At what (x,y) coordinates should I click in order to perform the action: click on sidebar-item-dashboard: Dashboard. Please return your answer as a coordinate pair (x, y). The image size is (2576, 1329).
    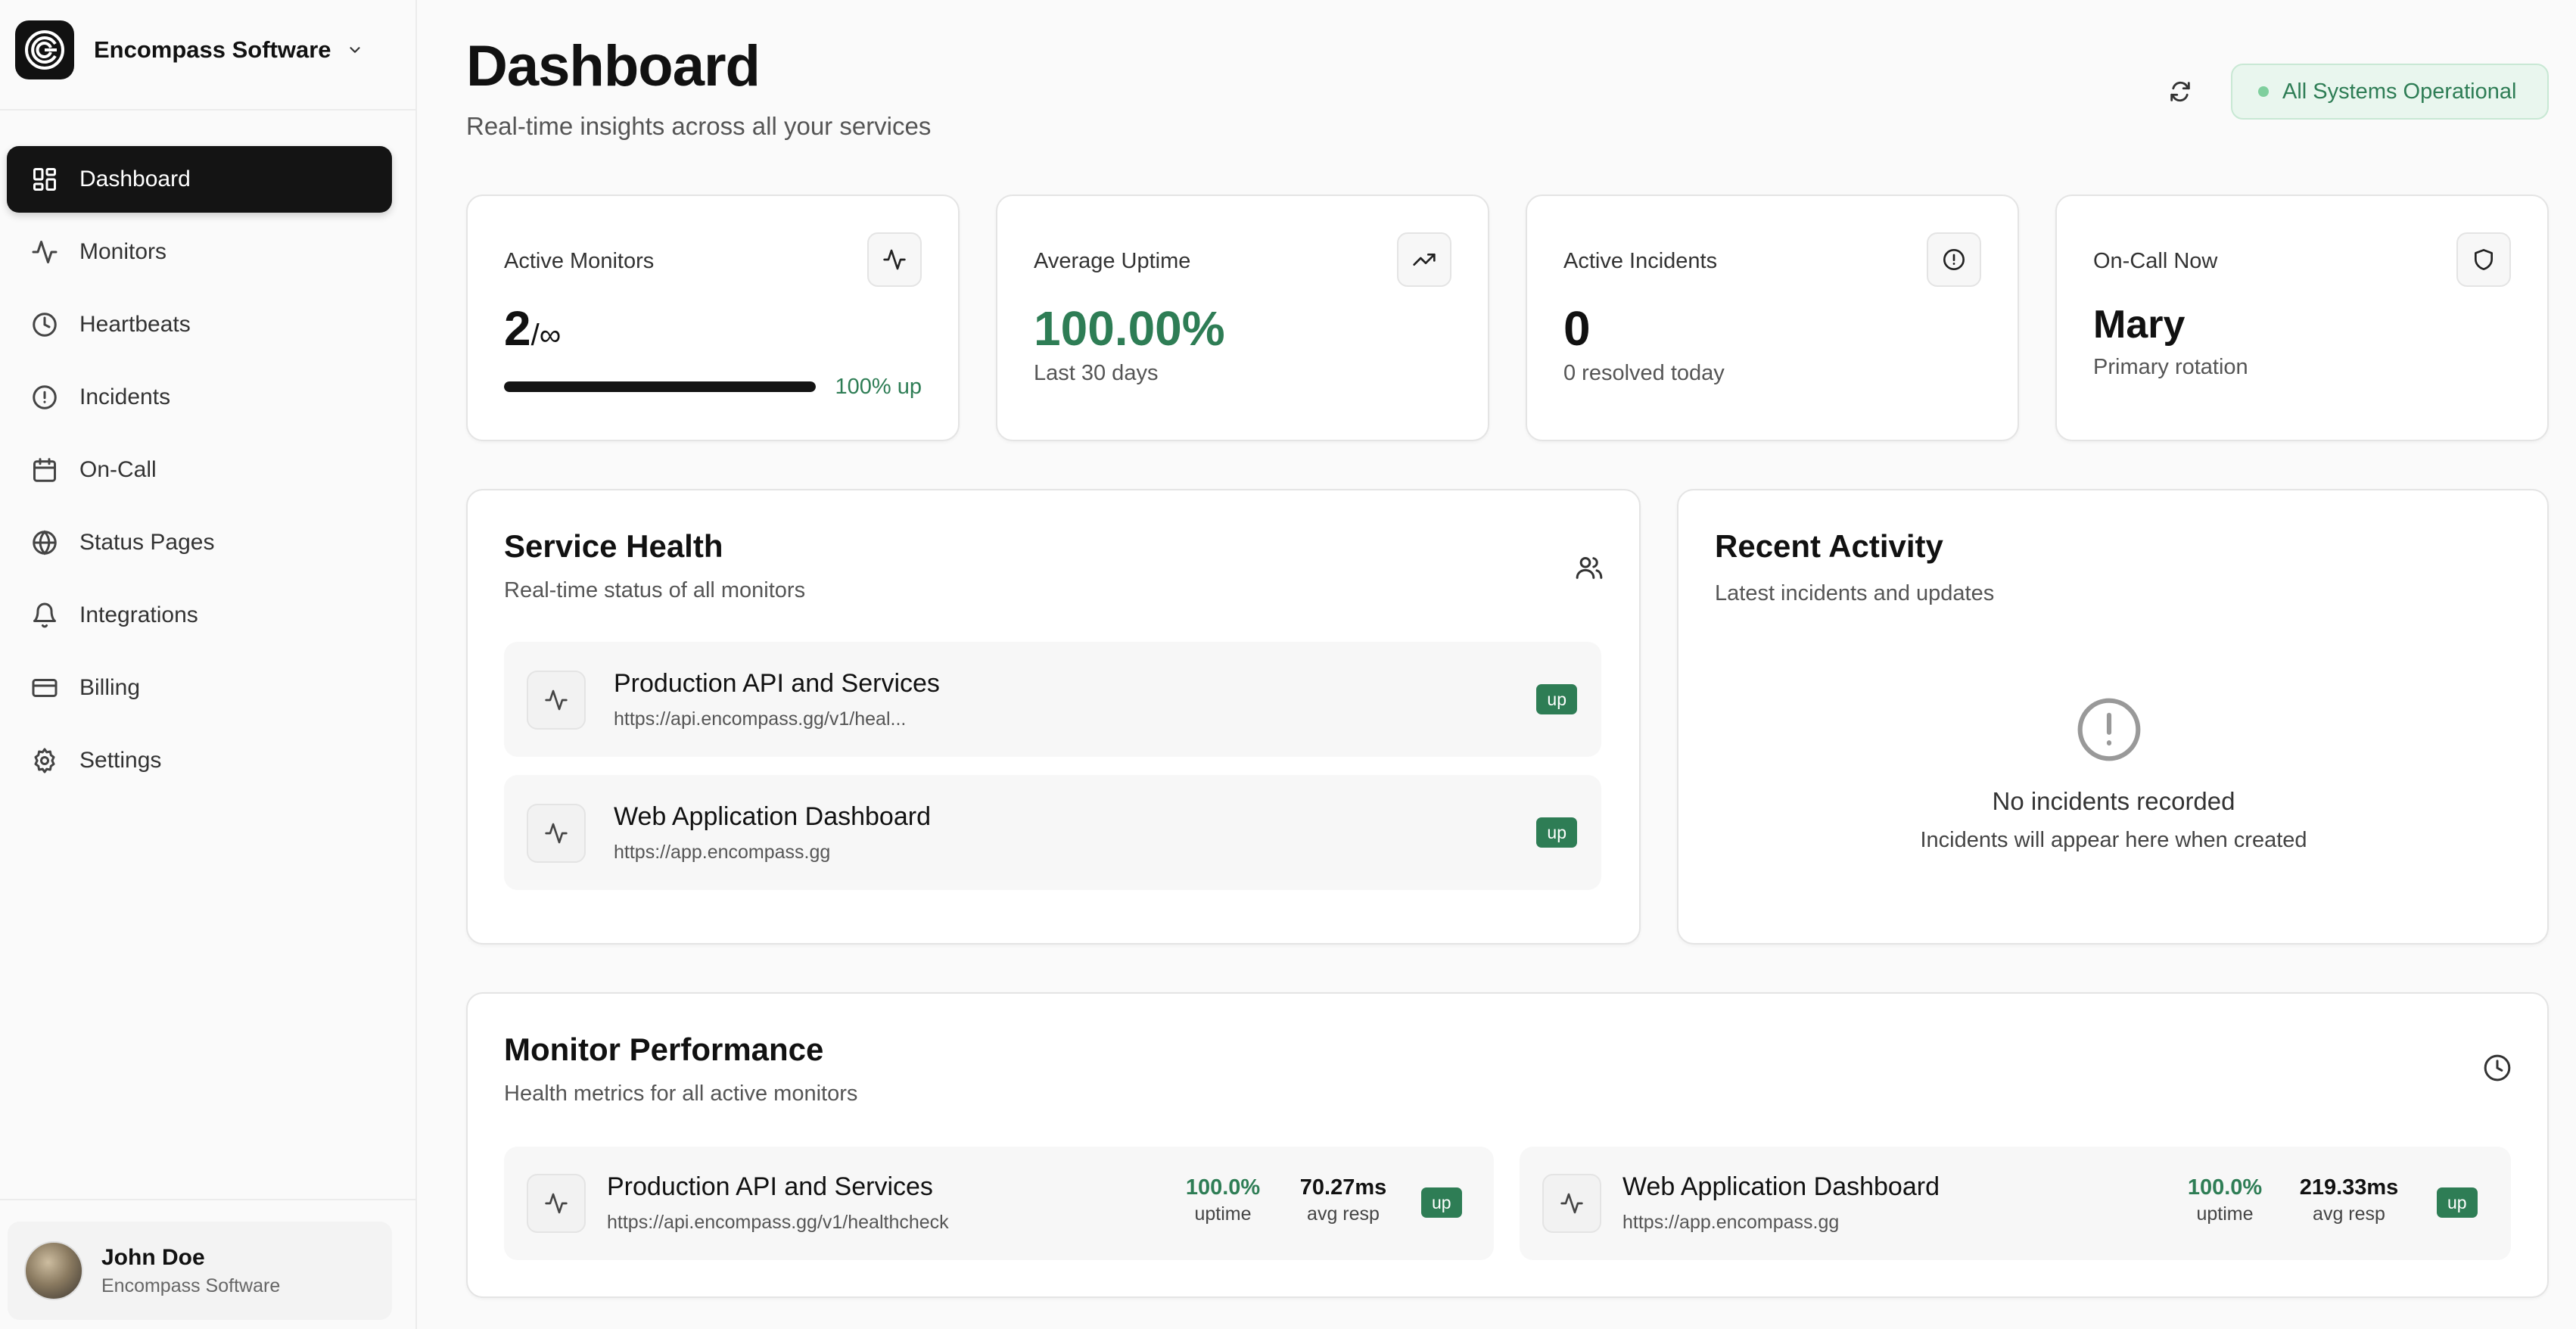
    Looking at the image, I should click on (199, 180).